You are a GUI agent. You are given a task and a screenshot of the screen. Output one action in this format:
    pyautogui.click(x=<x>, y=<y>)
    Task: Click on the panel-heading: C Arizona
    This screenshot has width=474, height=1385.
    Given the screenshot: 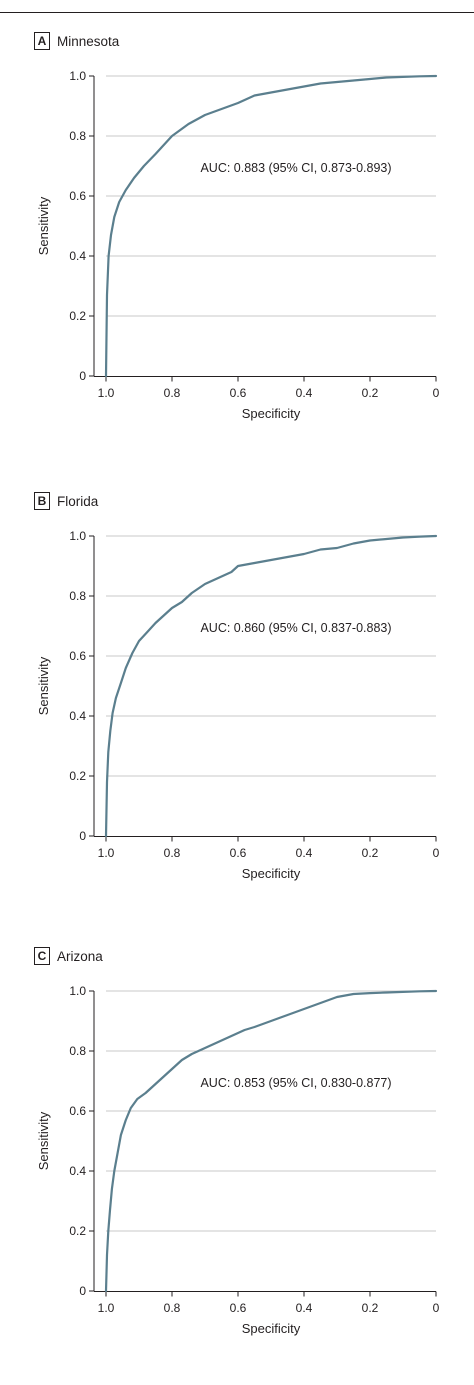 What is the action you would take?
    pyautogui.click(x=68, y=956)
    